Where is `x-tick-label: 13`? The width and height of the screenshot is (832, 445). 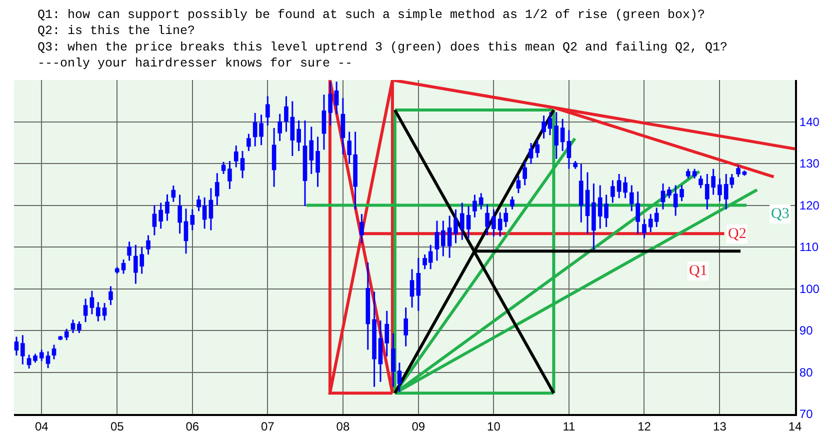 x-tick-label: 13 is located at coordinates (720, 426).